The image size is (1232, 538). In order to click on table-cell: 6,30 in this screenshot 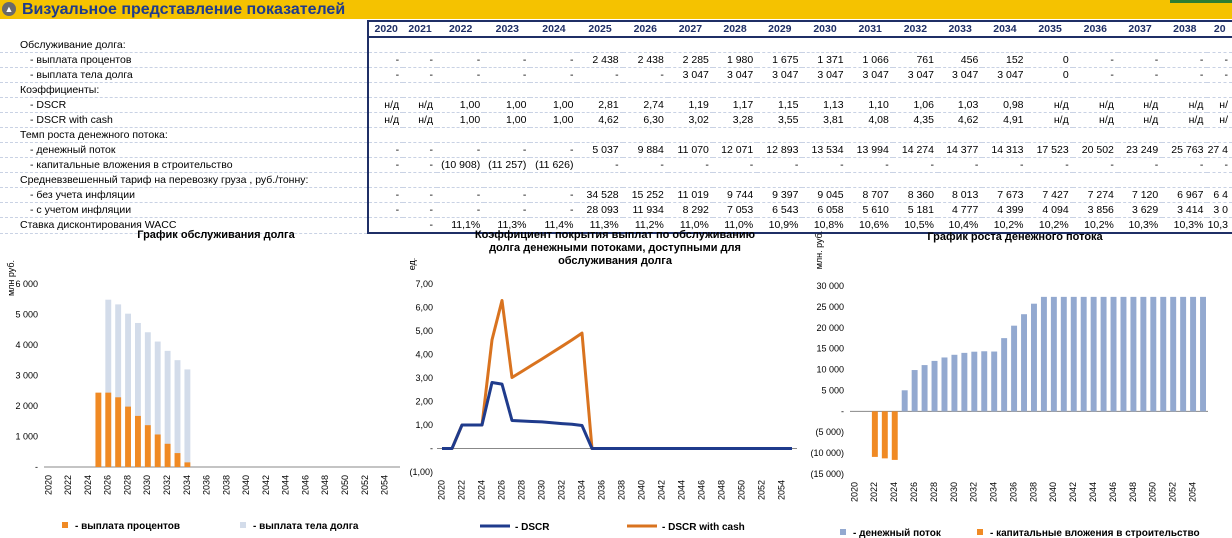, I will do `click(645, 120)`.